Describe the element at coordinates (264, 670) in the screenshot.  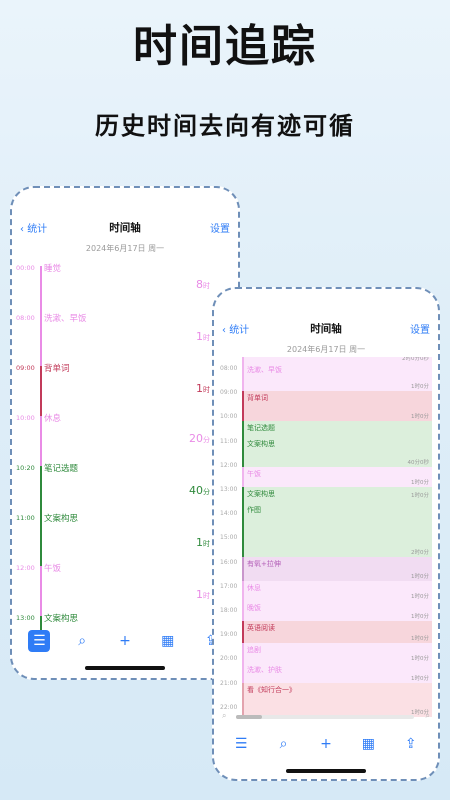
I see `block-activity: 洗漱、护肤` at that location.